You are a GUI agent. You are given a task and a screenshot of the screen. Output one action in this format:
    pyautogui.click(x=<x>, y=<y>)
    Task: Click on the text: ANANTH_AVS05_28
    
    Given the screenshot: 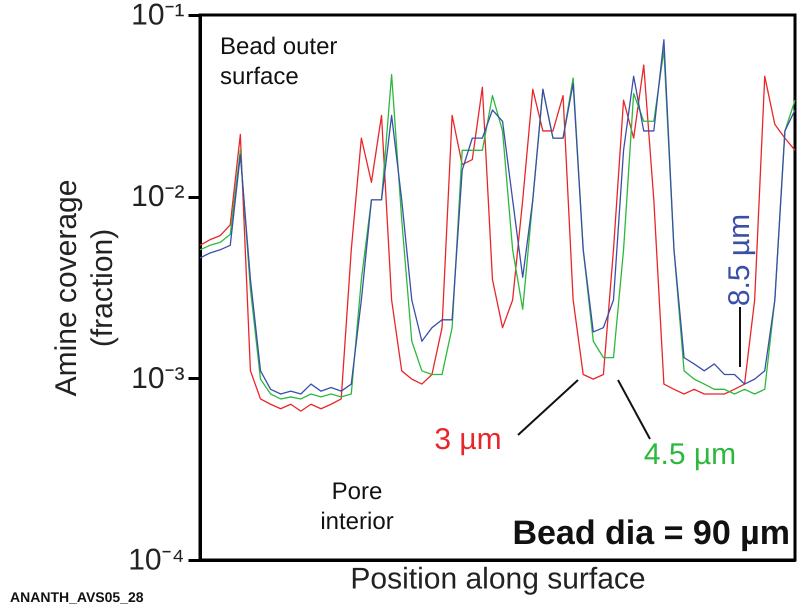 What is the action you would take?
    pyautogui.click(x=77, y=597)
    